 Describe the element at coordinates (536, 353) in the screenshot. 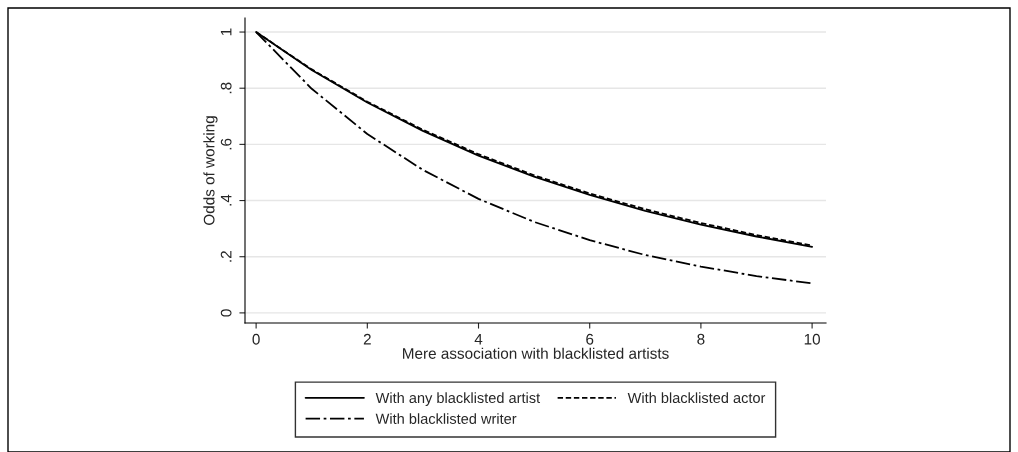

I see `x-axis-title: Mere association with blacklisted artists` at that location.